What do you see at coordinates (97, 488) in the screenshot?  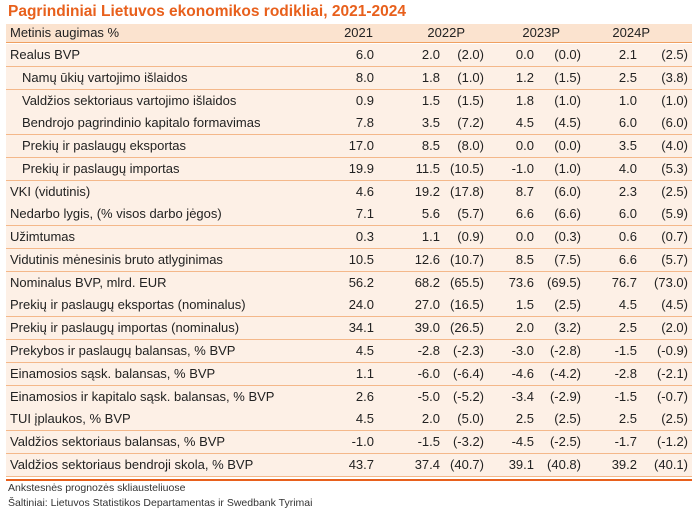 I see `footnote-previous-forecasts: Ankstesnės prognozės skliausteliuose` at bounding box center [97, 488].